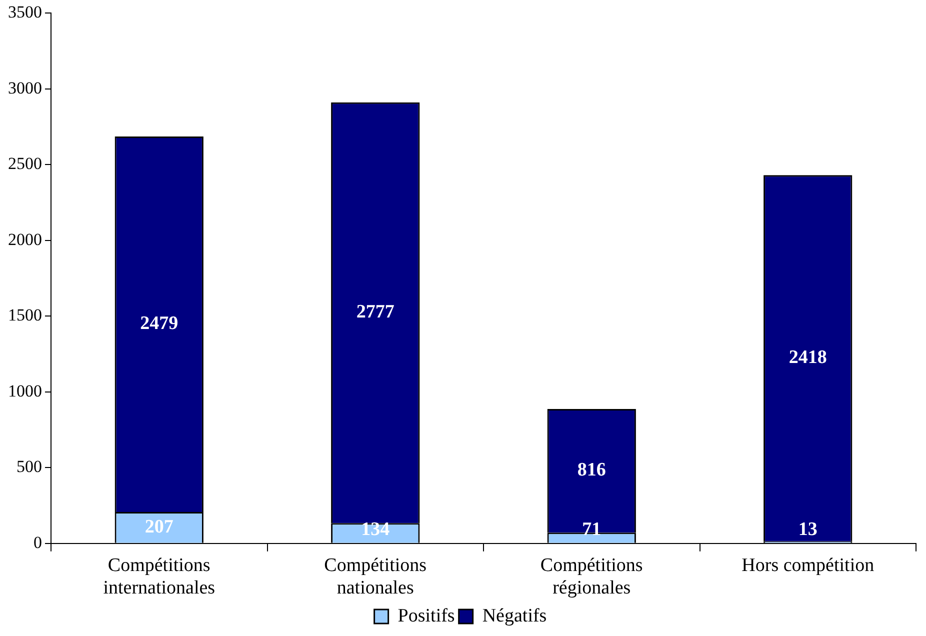 The height and width of the screenshot is (636, 926). I want to click on y-tick-label: 2000, so click(25, 239).